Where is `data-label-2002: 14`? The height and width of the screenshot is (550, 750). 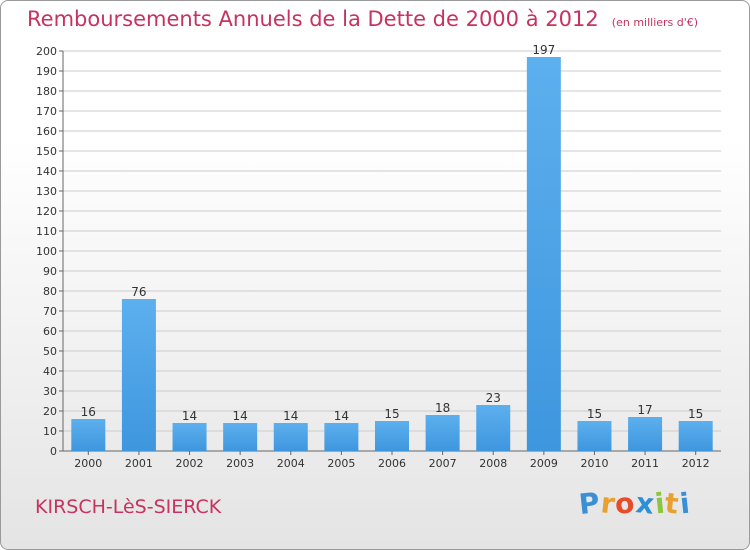
data-label-2002: 14 is located at coordinates (189, 416).